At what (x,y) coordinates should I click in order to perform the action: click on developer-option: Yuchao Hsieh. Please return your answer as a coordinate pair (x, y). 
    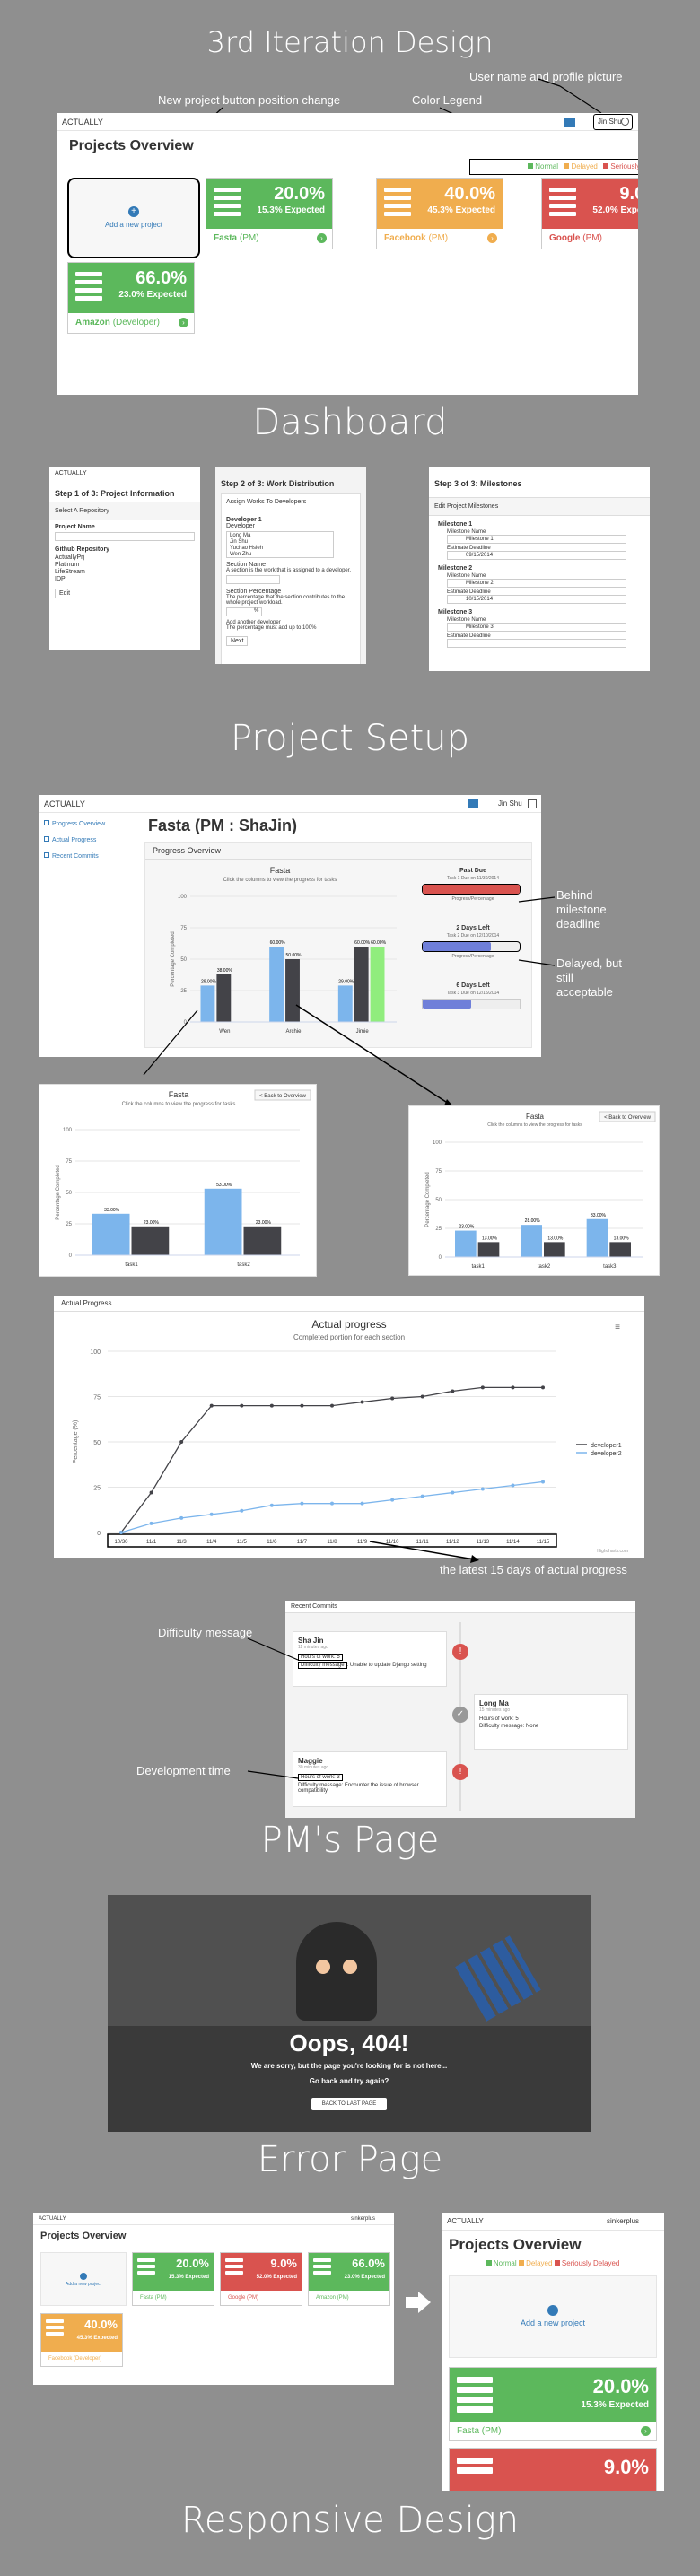
    Looking at the image, I should click on (247, 548).